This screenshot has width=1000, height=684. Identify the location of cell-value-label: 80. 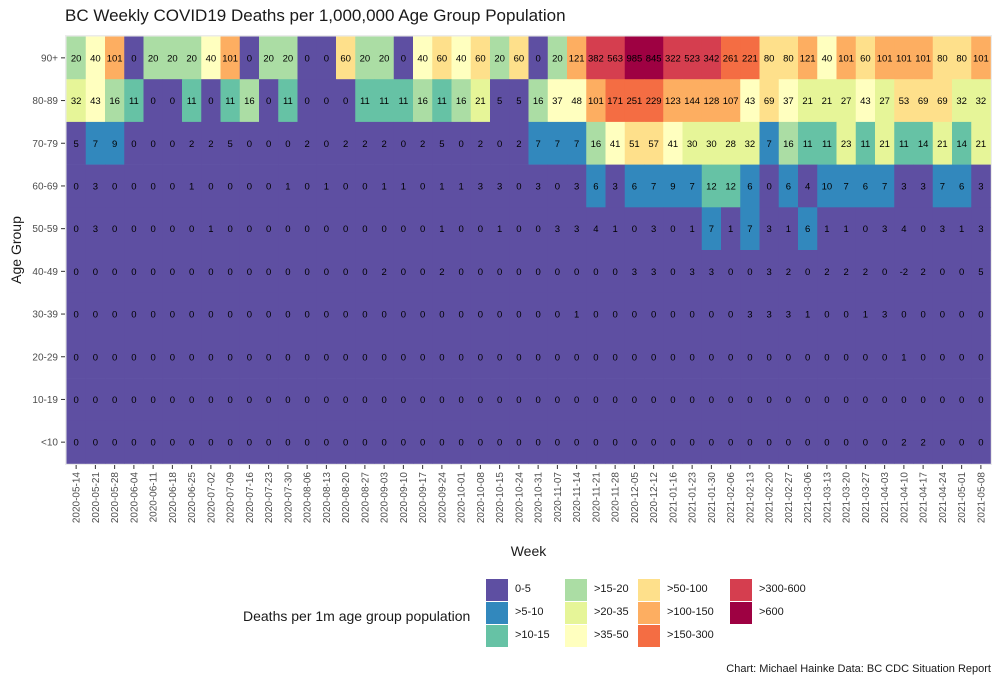
(942, 58).